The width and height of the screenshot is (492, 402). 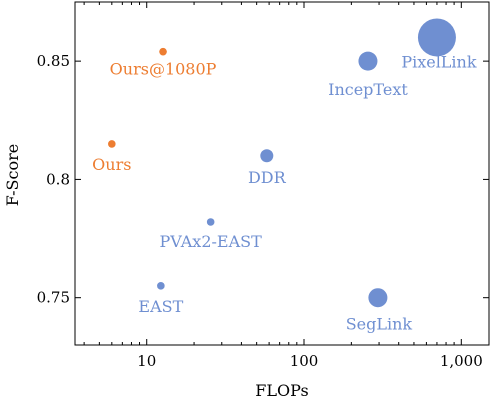 What do you see at coordinates (368, 89) in the screenshot?
I see `point-label: IncepText` at bounding box center [368, 89].